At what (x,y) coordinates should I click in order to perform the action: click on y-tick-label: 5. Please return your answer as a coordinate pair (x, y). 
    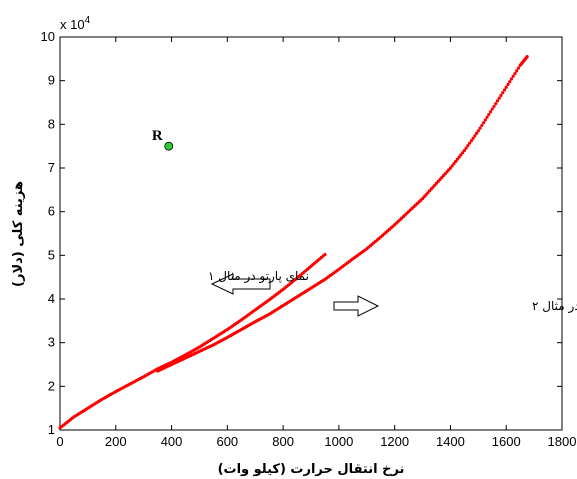
    Looking at the image, I should click on (51, 254).